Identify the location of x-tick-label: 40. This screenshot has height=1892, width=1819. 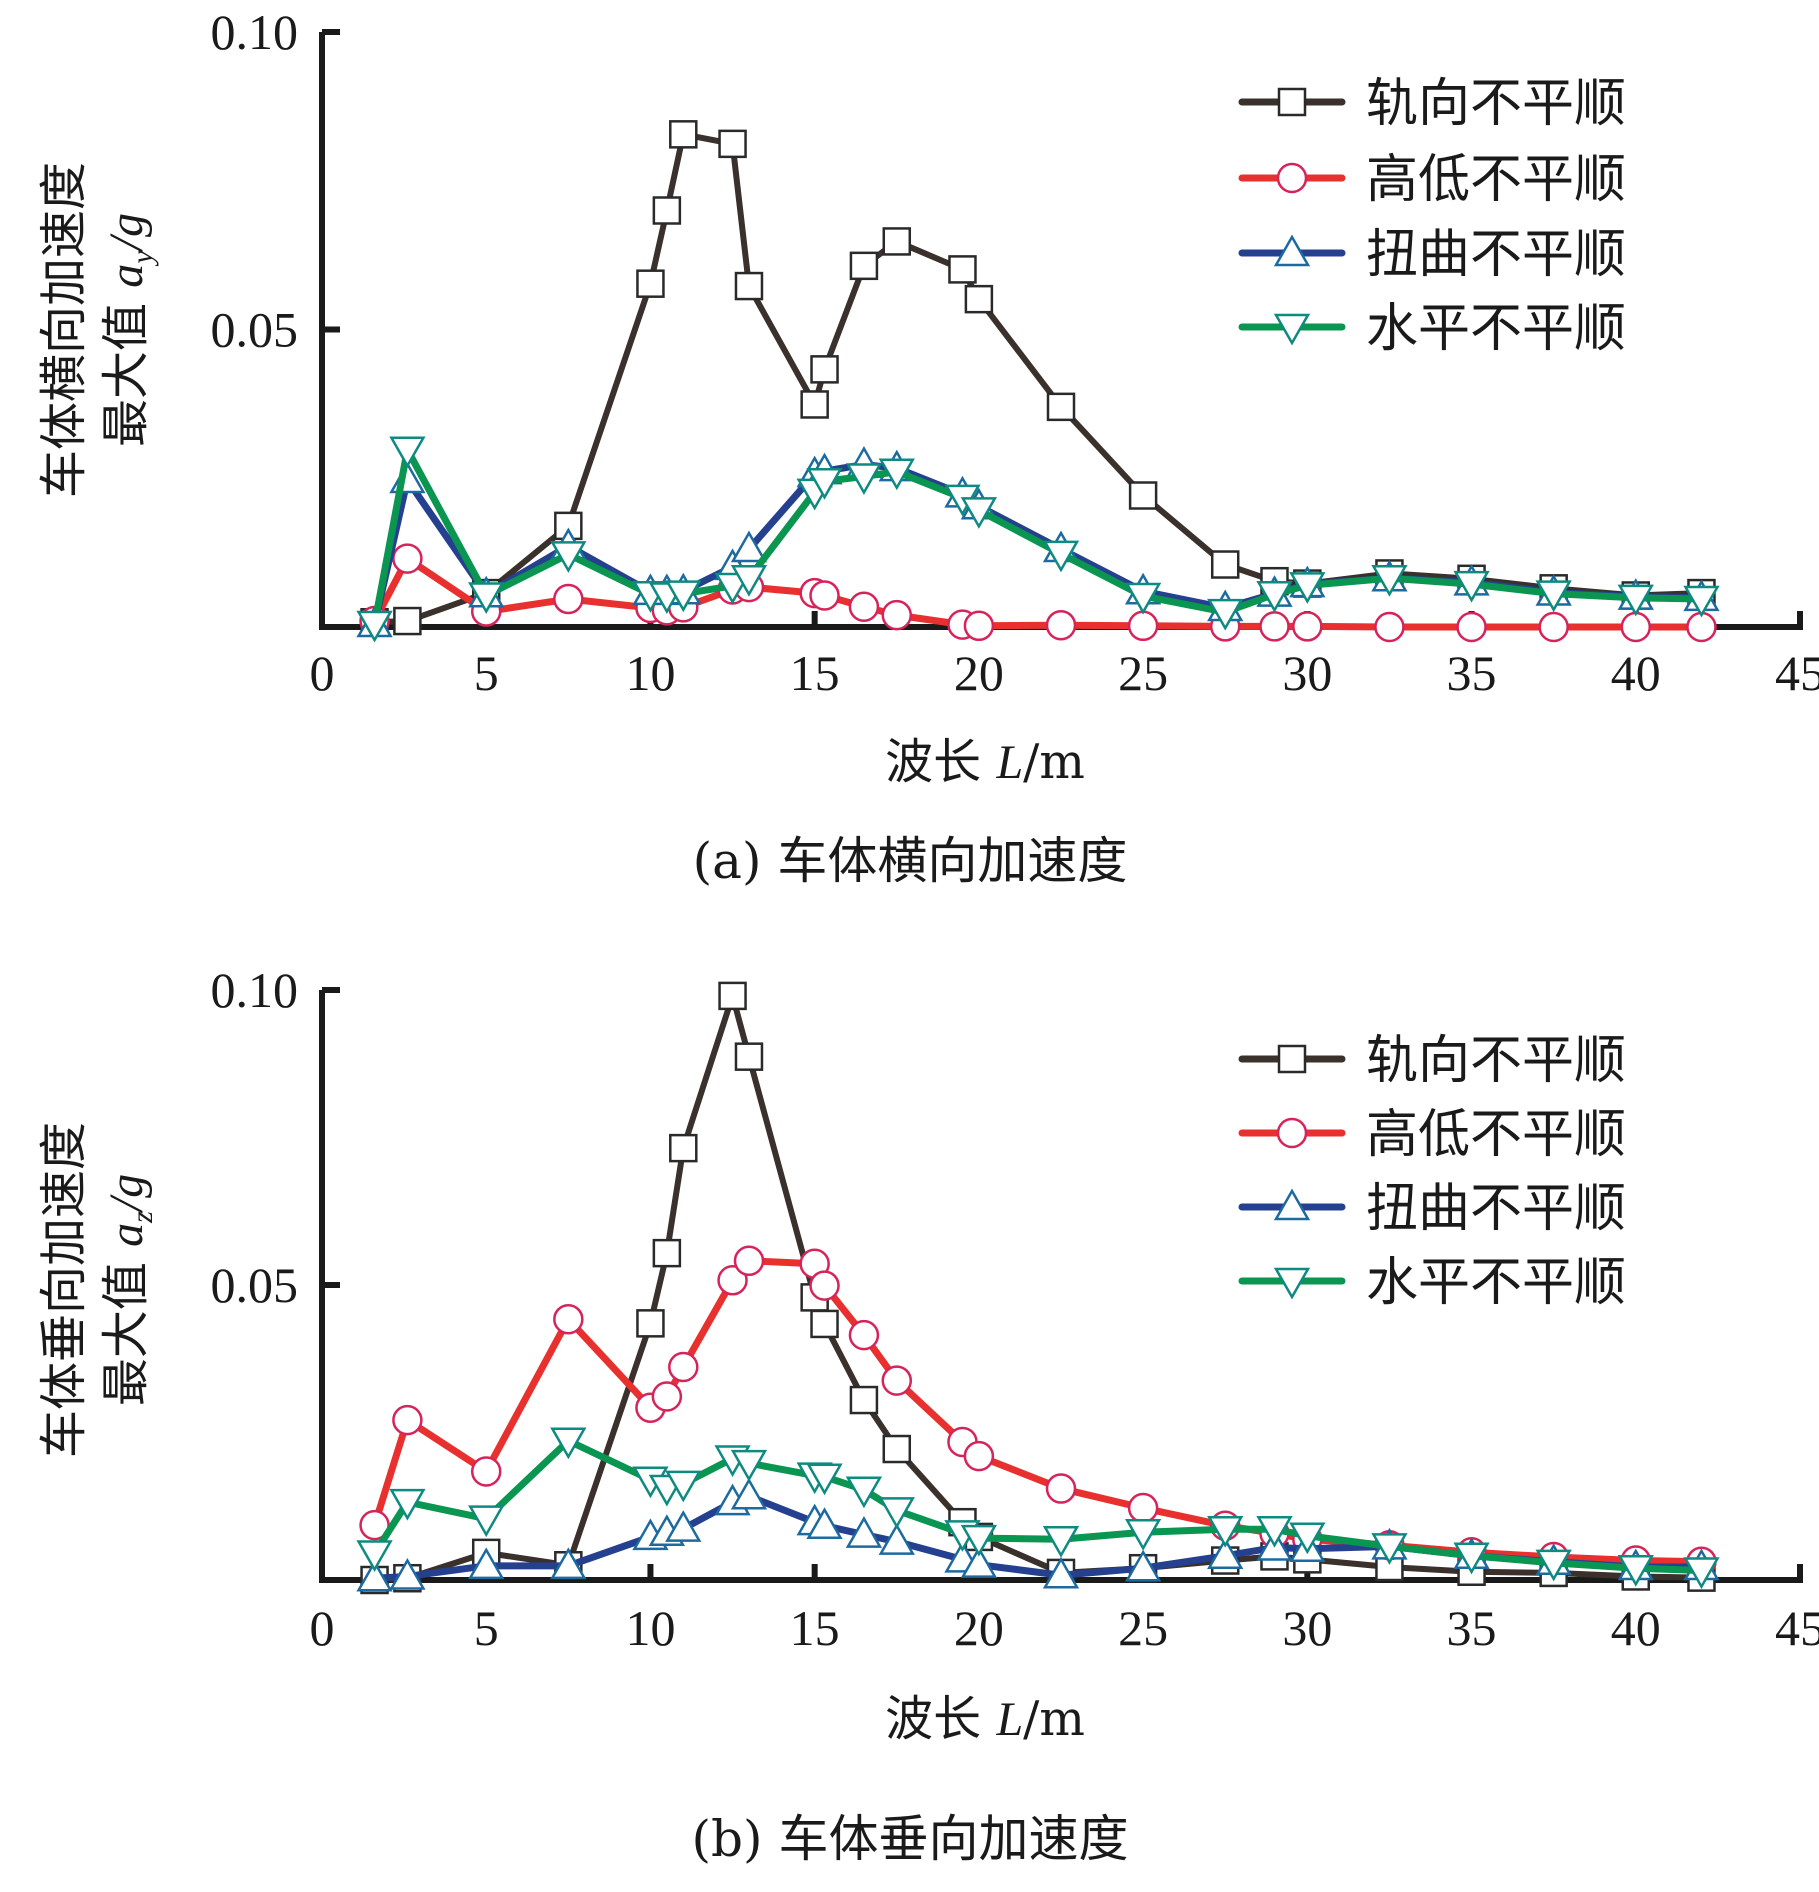
(1636, 1628).